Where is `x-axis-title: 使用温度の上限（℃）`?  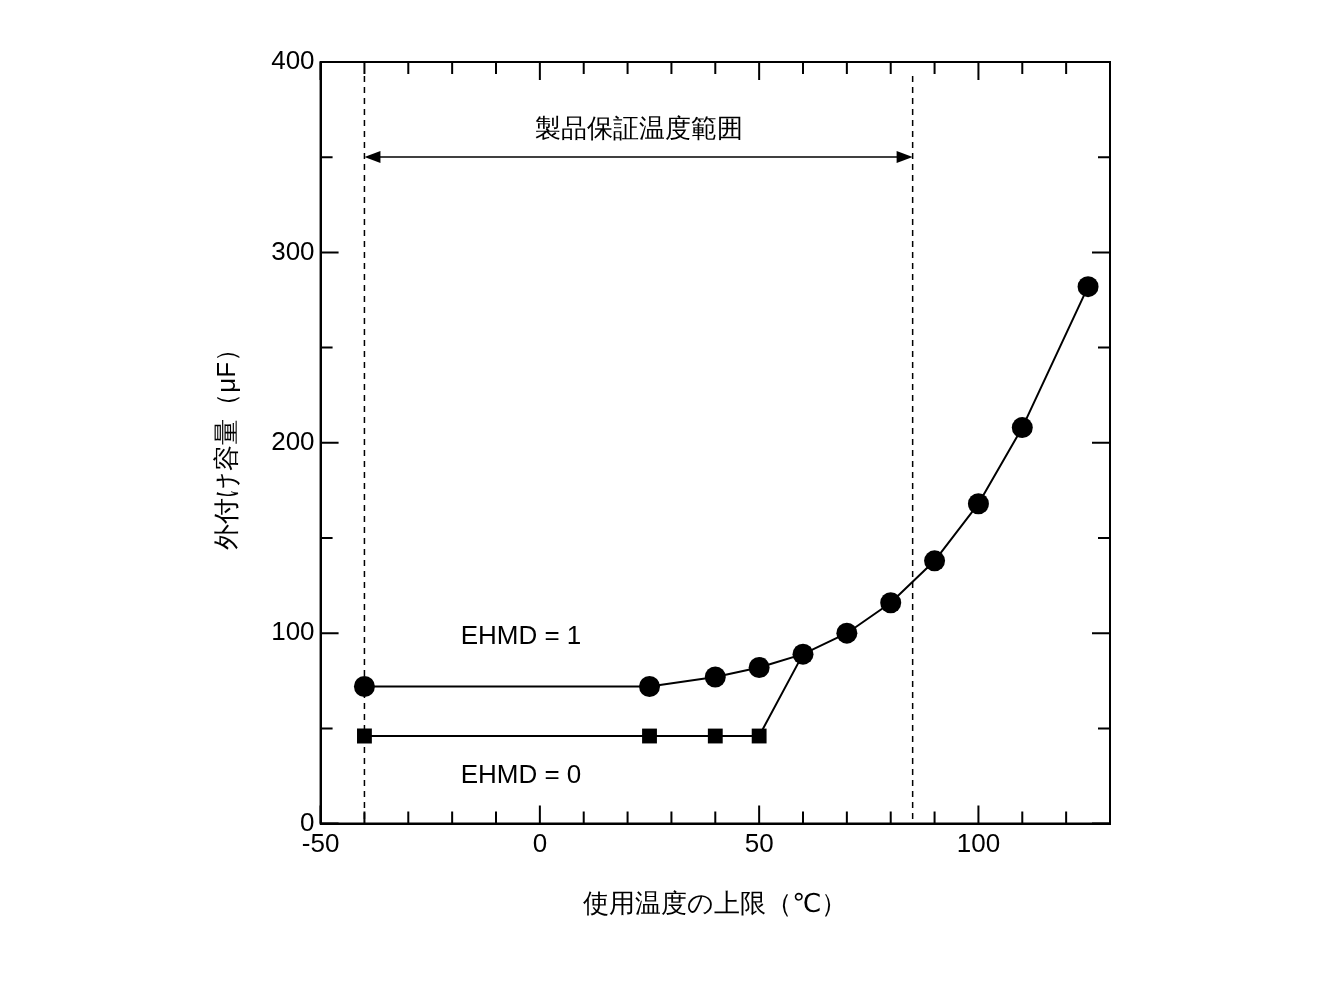 x-axis-title: 使用温度の上限（℃） is located at coordinates (715, 902).